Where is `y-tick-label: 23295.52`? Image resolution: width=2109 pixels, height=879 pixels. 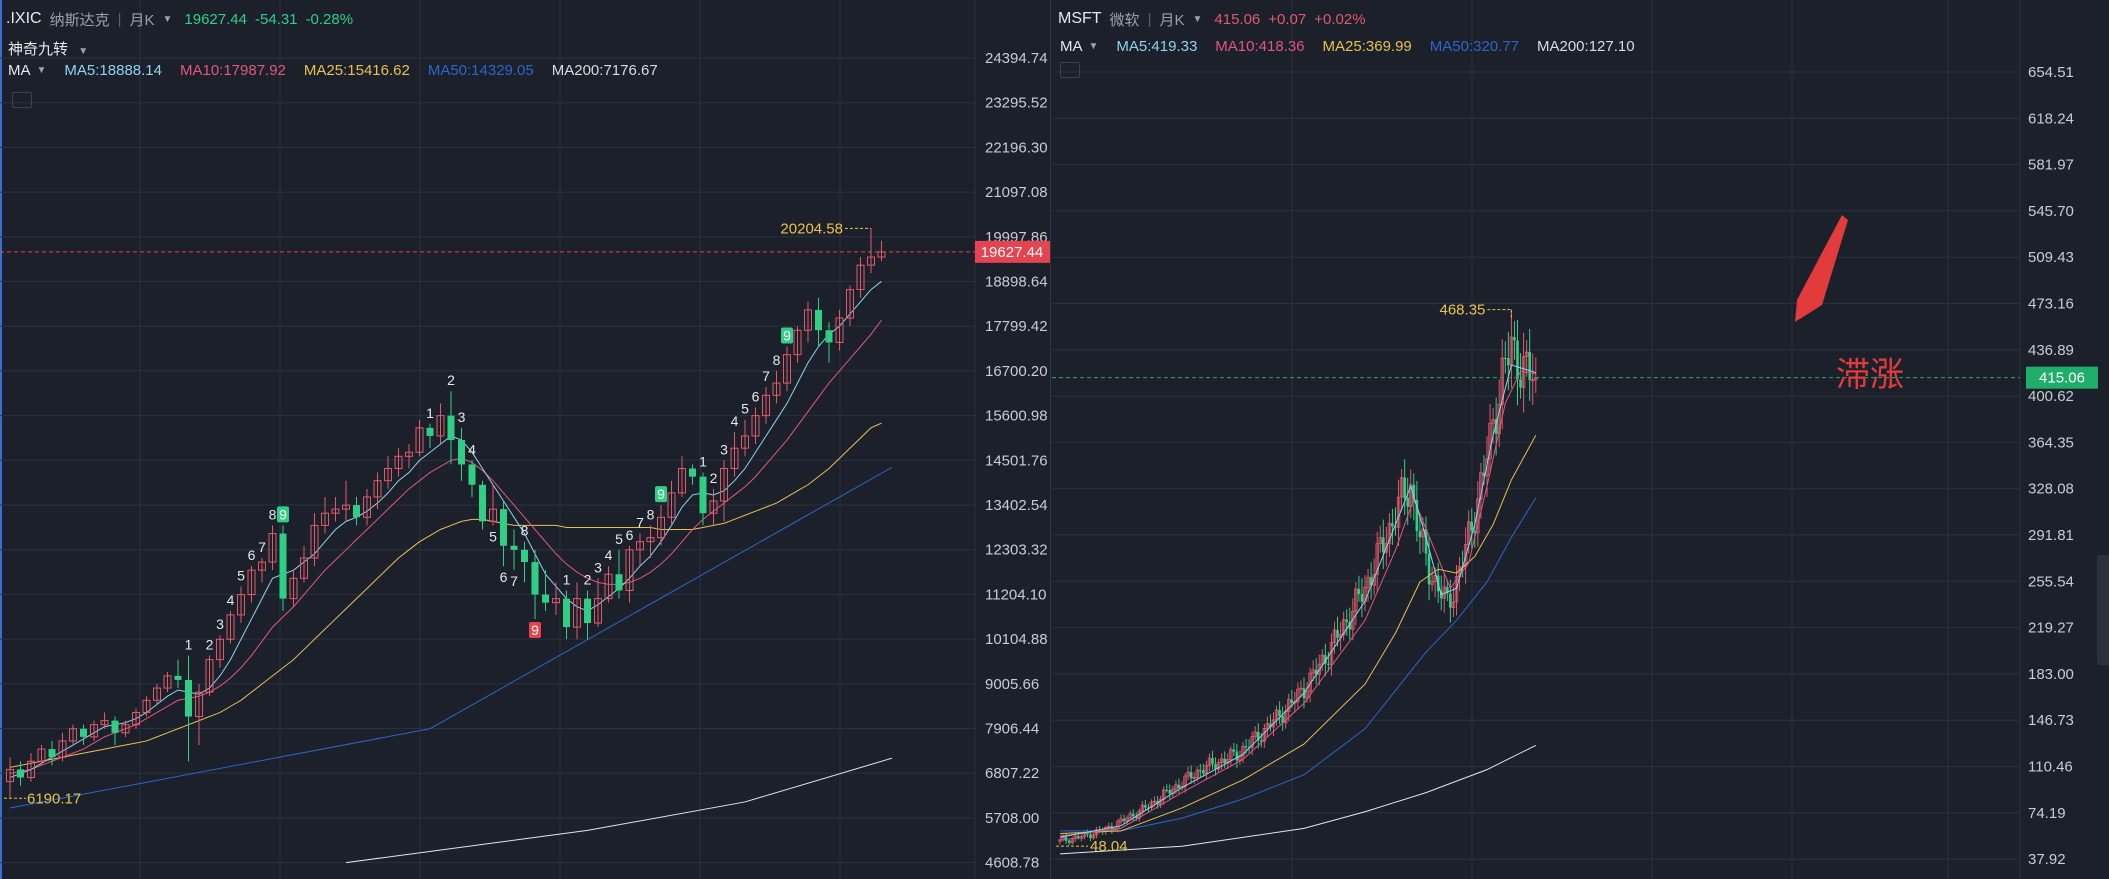 y-tick-label: 23295.52 is located at coordinates (1016, 103).